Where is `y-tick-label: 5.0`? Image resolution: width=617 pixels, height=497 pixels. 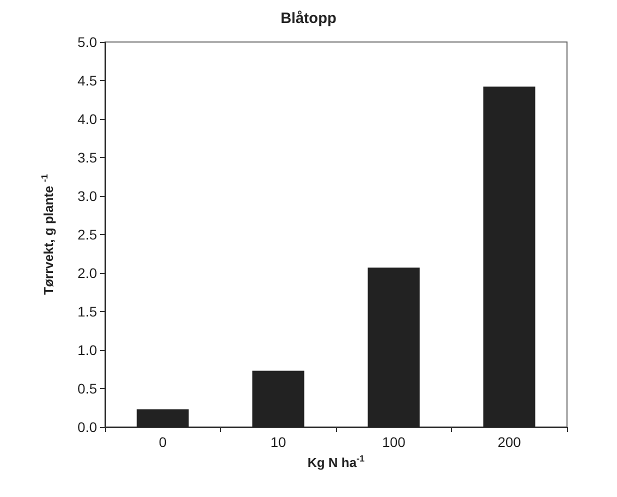
y-tick-label: 5.0 is located at coordinates (88, 42).